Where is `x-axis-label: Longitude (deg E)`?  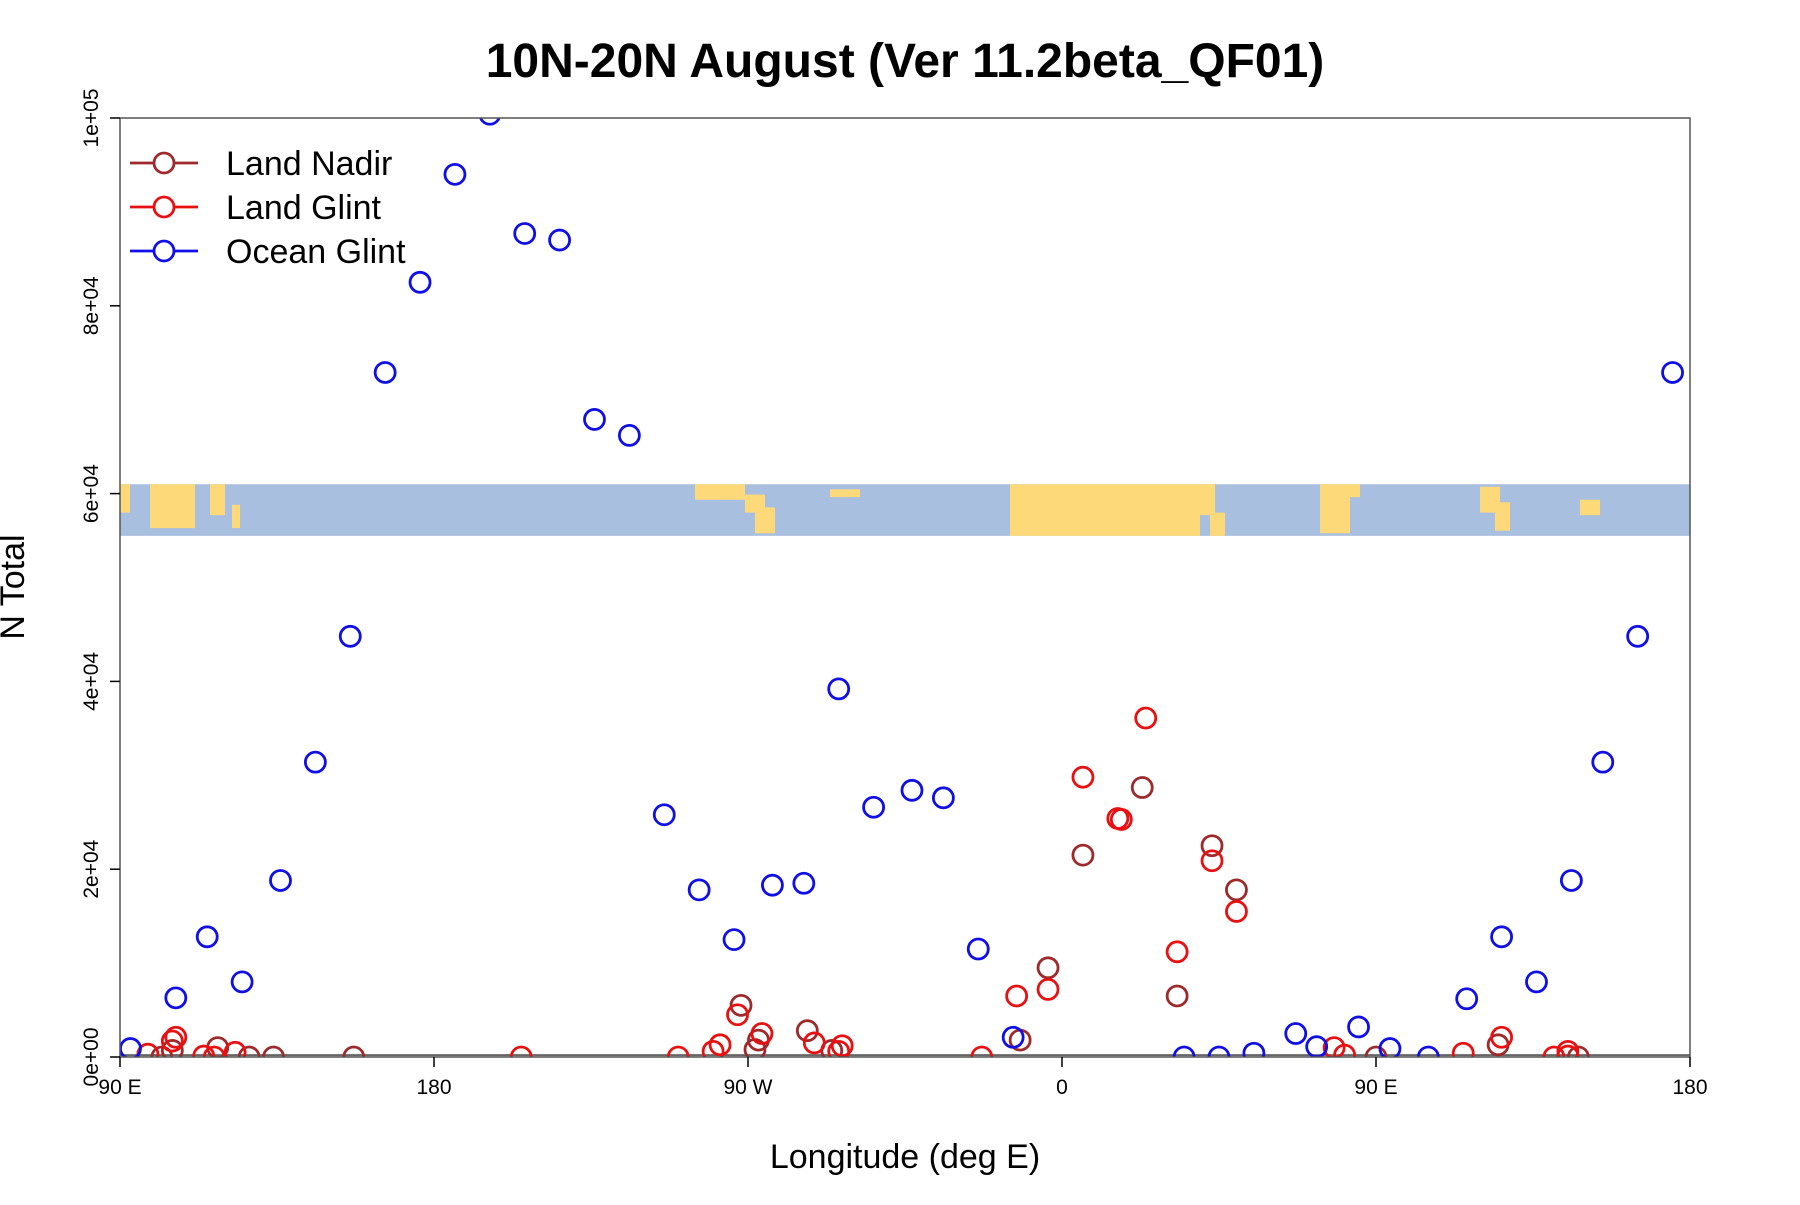
x-axis-label: Longitude (deg E) is located at coordinates (905, 1157).